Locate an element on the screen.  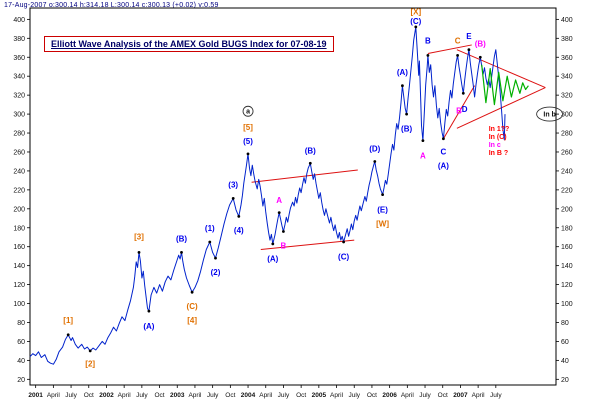
y-tick-label: 200 is located at coordinates (19, 209).